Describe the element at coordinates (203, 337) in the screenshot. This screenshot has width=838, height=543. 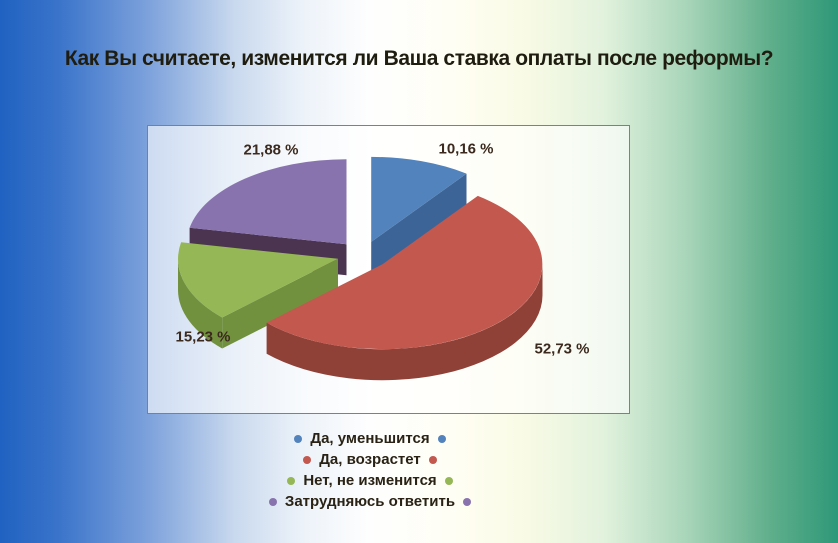
I see `value-label-net-ne-izmenitsya: 15,23 %` at that location.